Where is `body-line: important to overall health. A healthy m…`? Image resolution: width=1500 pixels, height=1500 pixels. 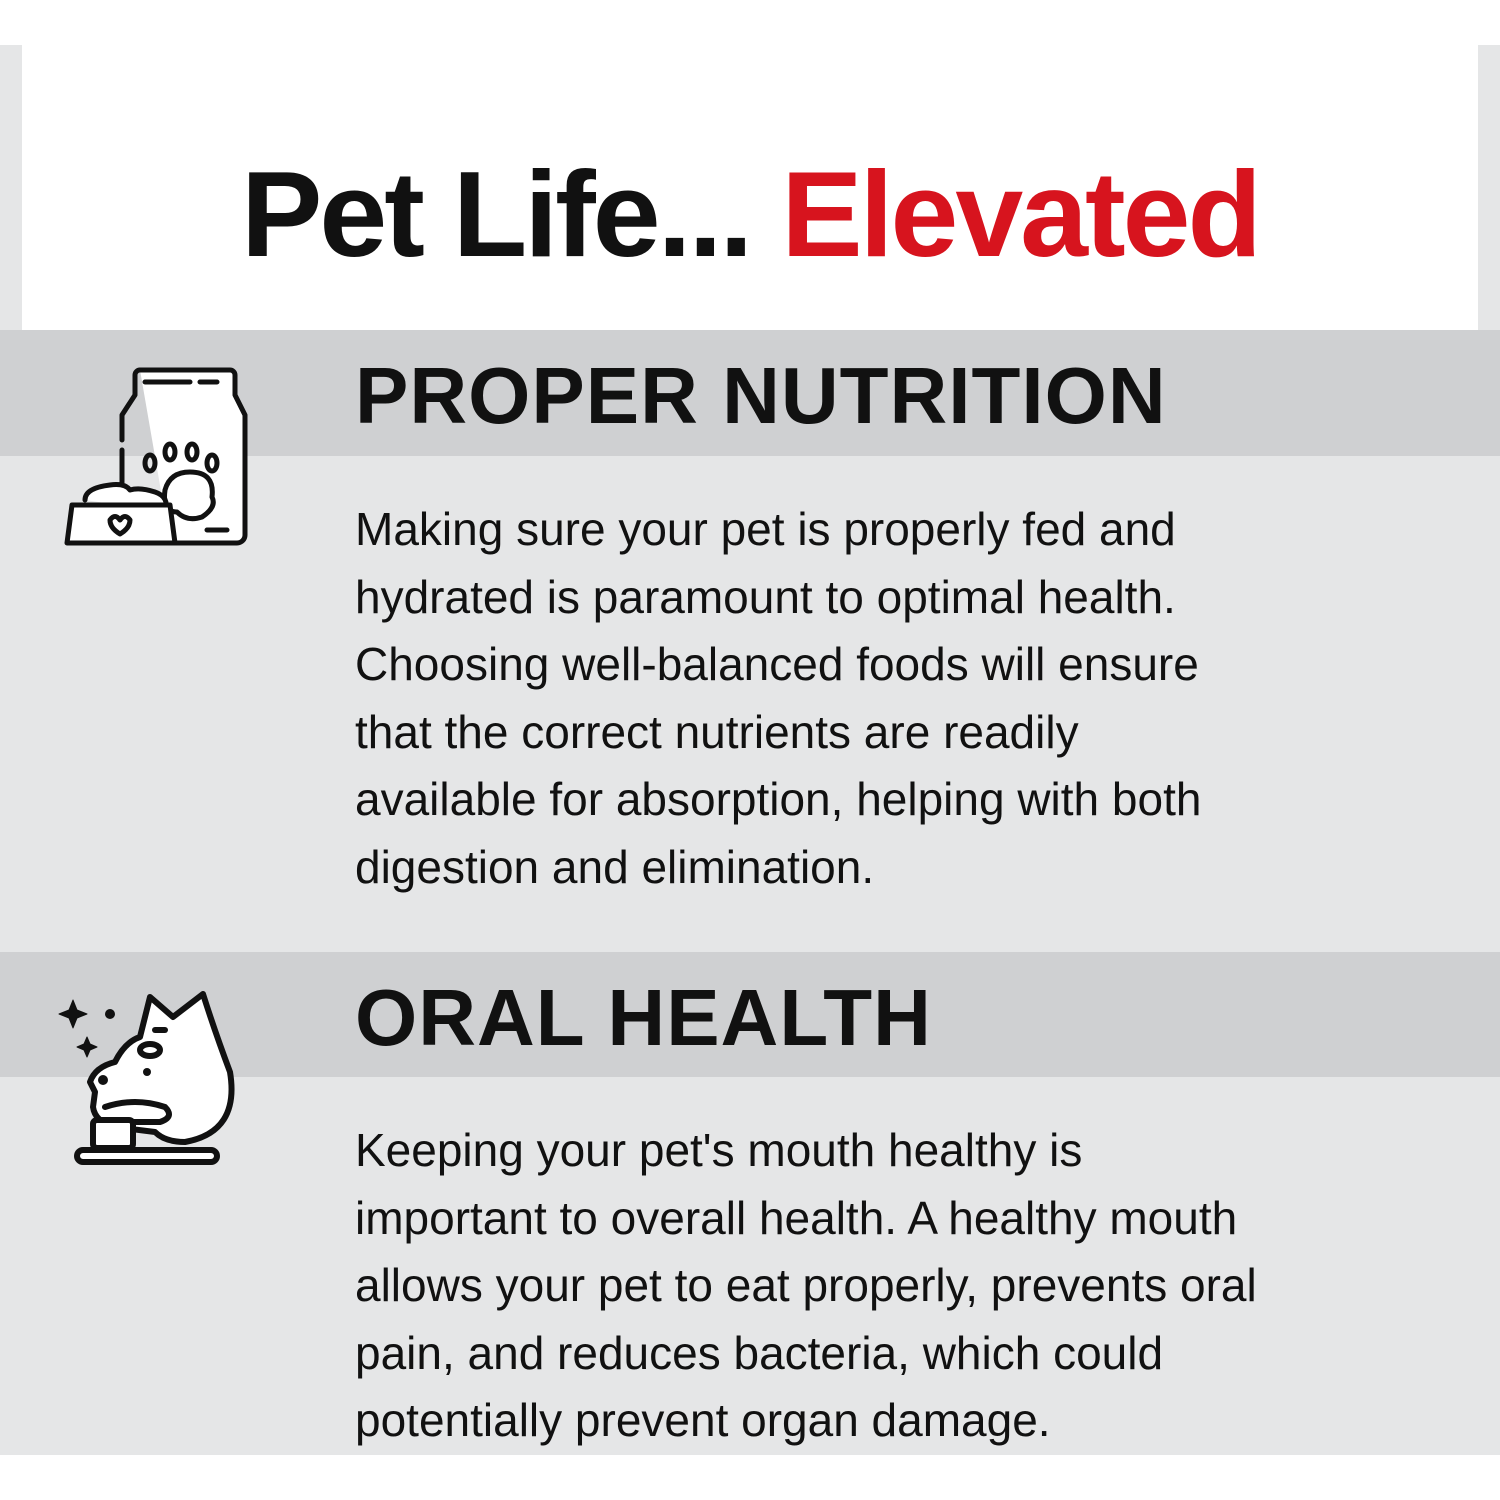 body-line: important to overall health. A healthy m… is located at coordinates (796, 1217).